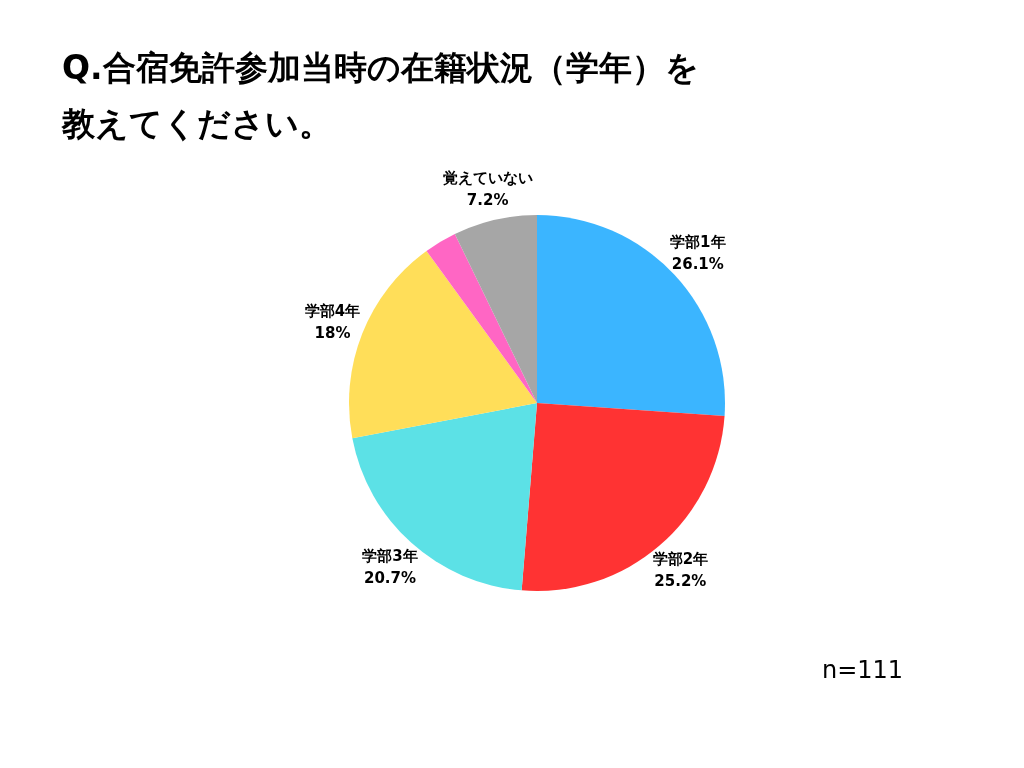 The height and width of the screenshot is (768, 1024). What do you see at coordinates (381, 96) in the screenshot?
I see `chart-title: Q.合宿免許参加当時の在籍状況（学年）を教えてください。` at bounding box center [381, 96].